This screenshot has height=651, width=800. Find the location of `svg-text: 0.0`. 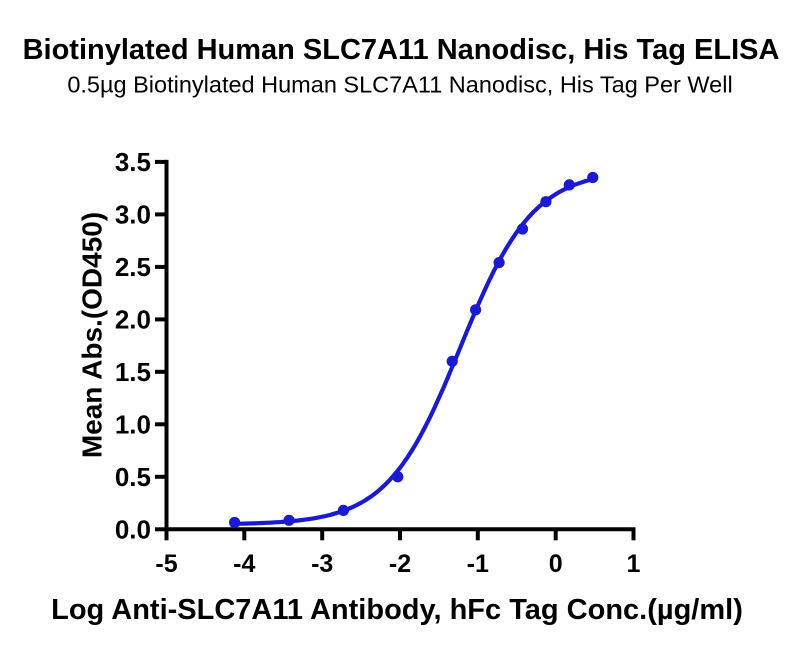

svg-text: 0.0 is located at coordinates (133, 530).